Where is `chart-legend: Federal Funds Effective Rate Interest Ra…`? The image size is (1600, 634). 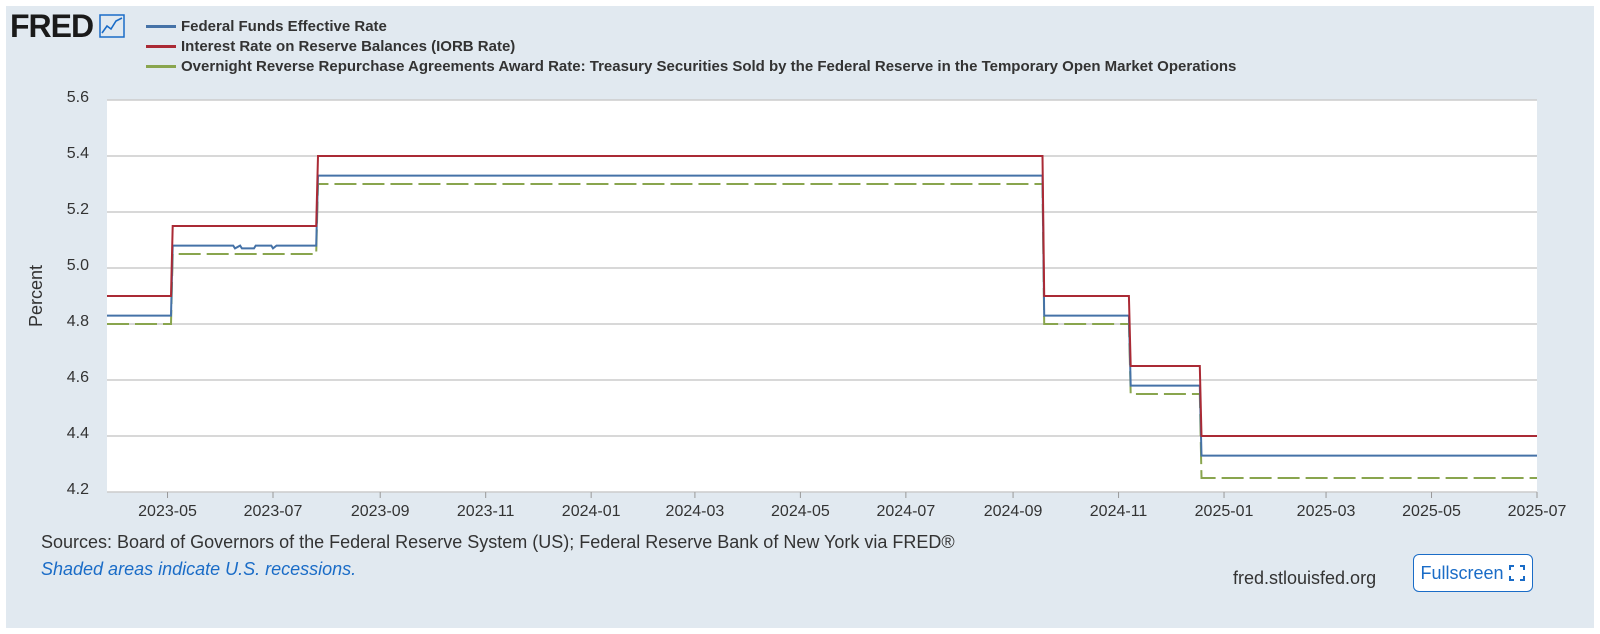 chart-legend: Federal Funds Effective Rate Interest Ra… is located at coordinates (691, 46).